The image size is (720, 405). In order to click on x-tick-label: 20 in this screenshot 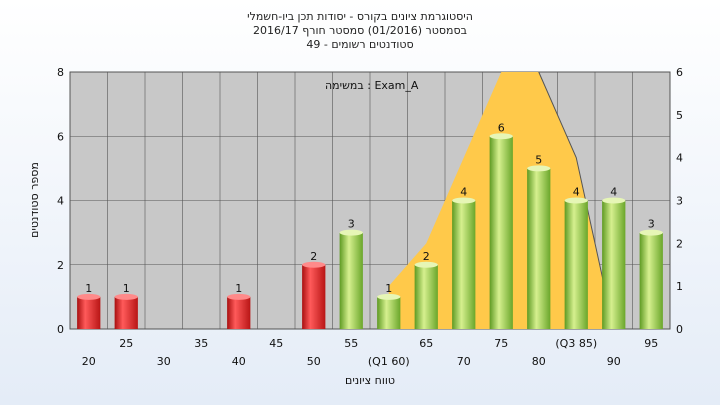, I will do `click(89, 361)`.